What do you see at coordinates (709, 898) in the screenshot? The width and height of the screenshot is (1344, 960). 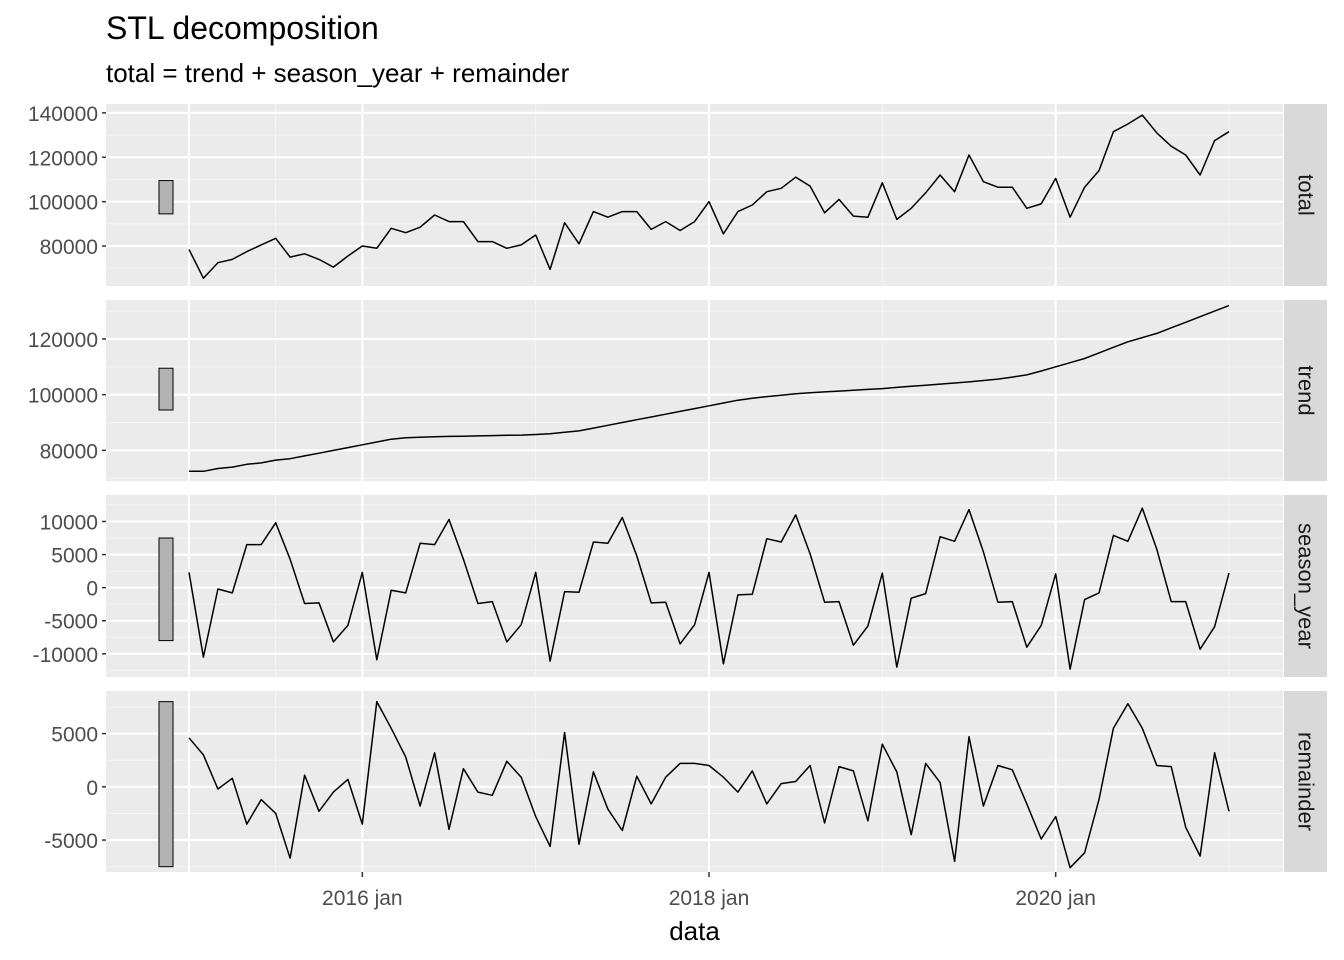 I see `x-tick-label: 2018 jan` at bounding box center [709, 898].